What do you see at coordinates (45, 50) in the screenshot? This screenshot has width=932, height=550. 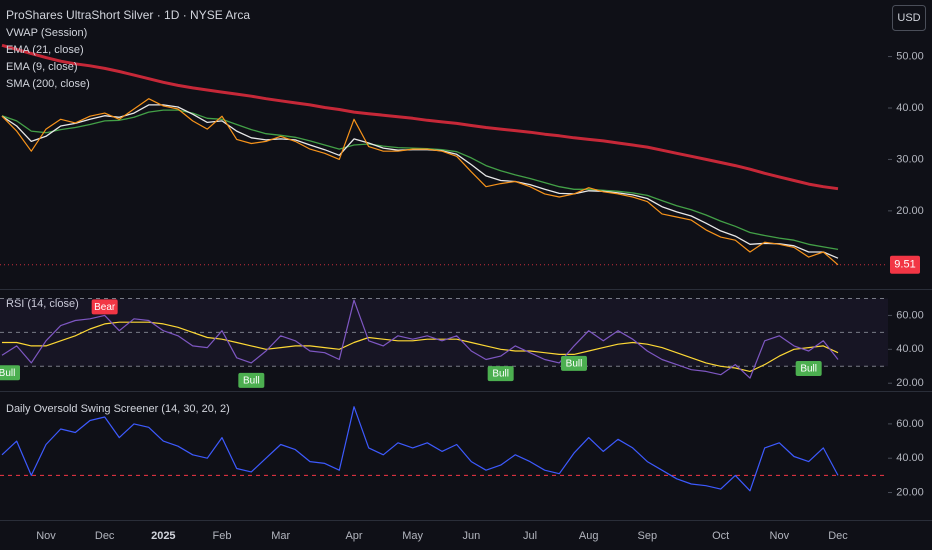 I see `legend-entry: EMA (21, close)` at bounding box center [45, 50].